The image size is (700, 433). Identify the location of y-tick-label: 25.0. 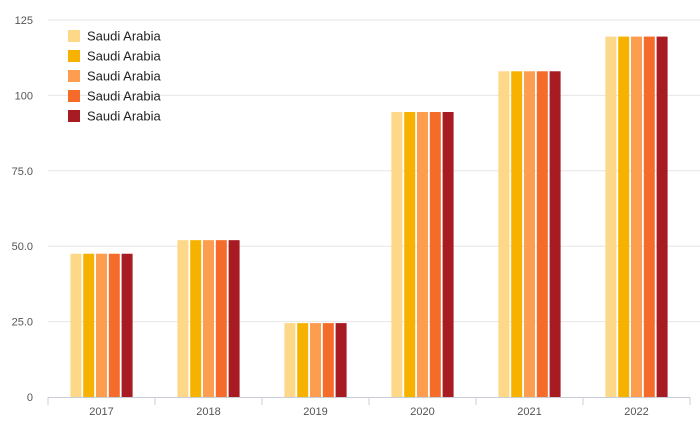
(22, 323).